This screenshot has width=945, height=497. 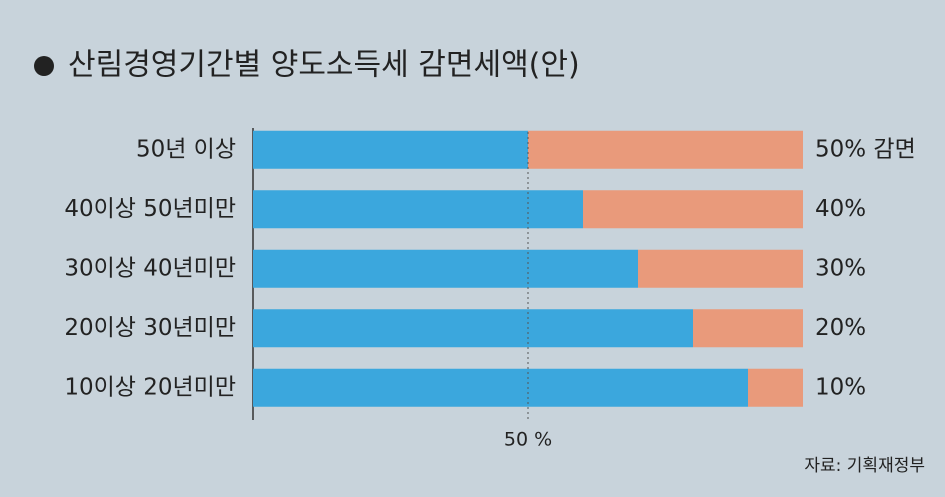 I want to click on category-label: 20이상 30년미만, so click(x=150, y=328).